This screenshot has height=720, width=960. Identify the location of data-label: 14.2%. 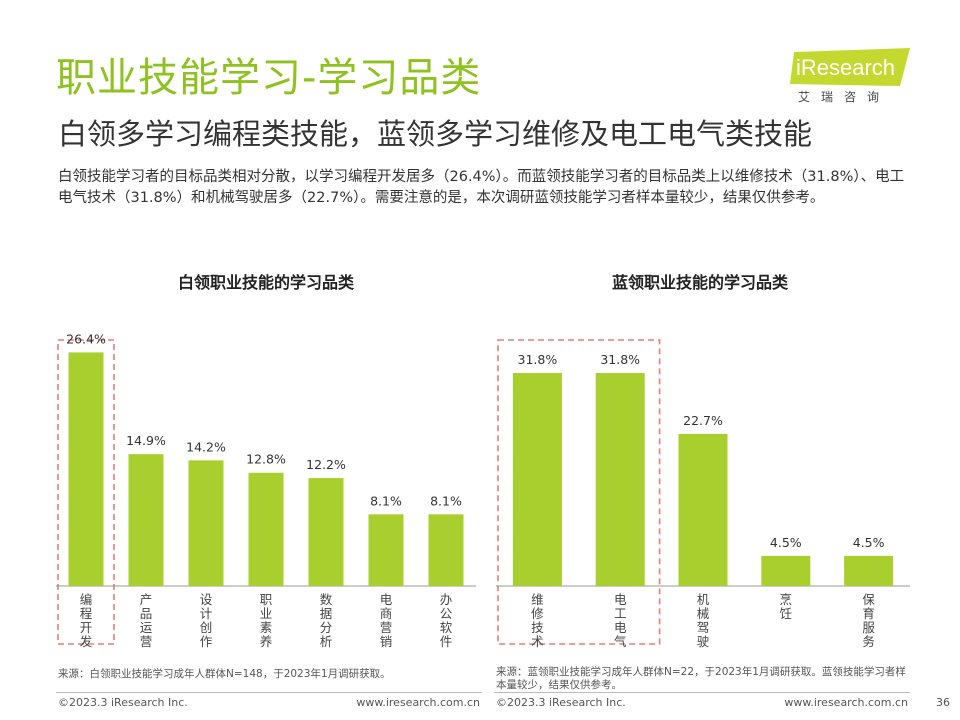
(206, 446).